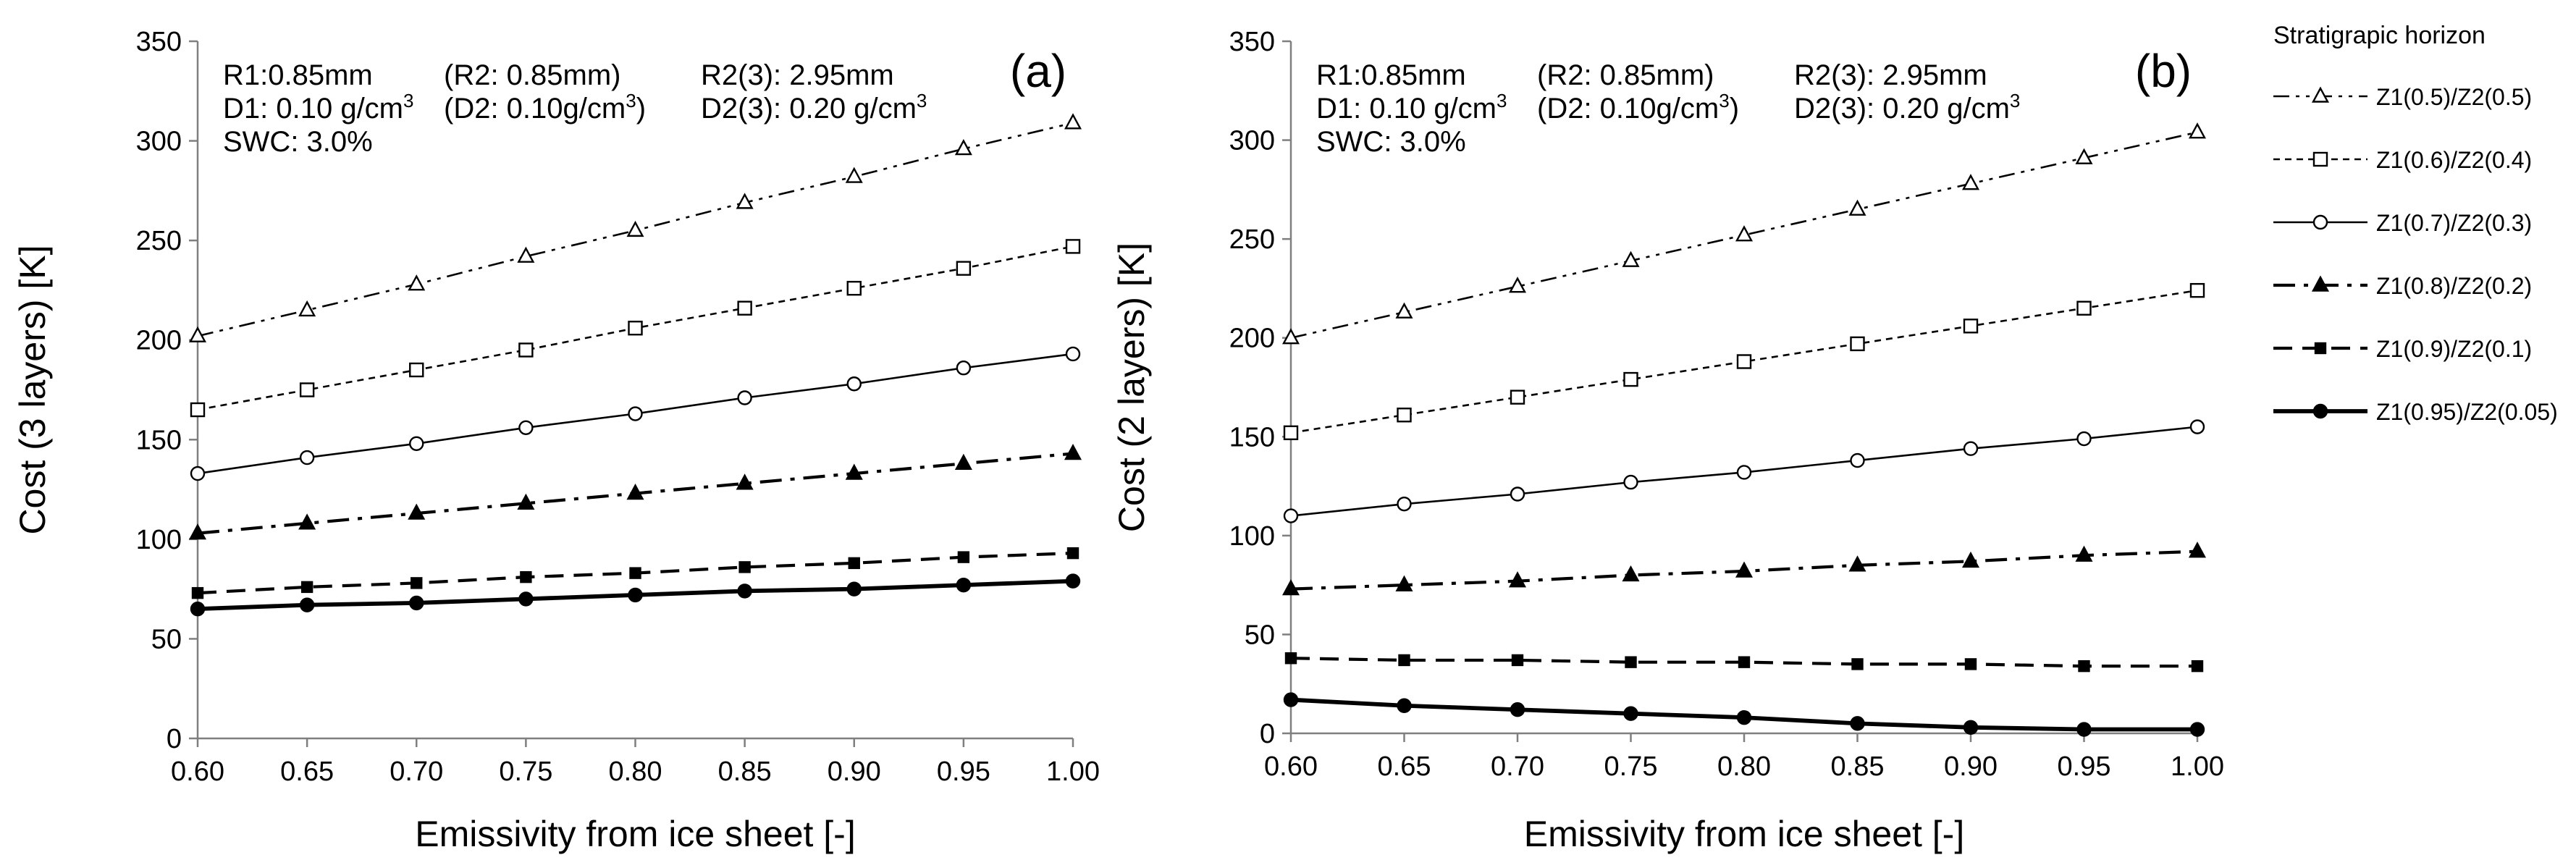 Image resolution: width=2576 pixels, height=868 pixels. I want to click on legend-label: Z1(0.8)/Z2(0.2), so click(2454, 286).